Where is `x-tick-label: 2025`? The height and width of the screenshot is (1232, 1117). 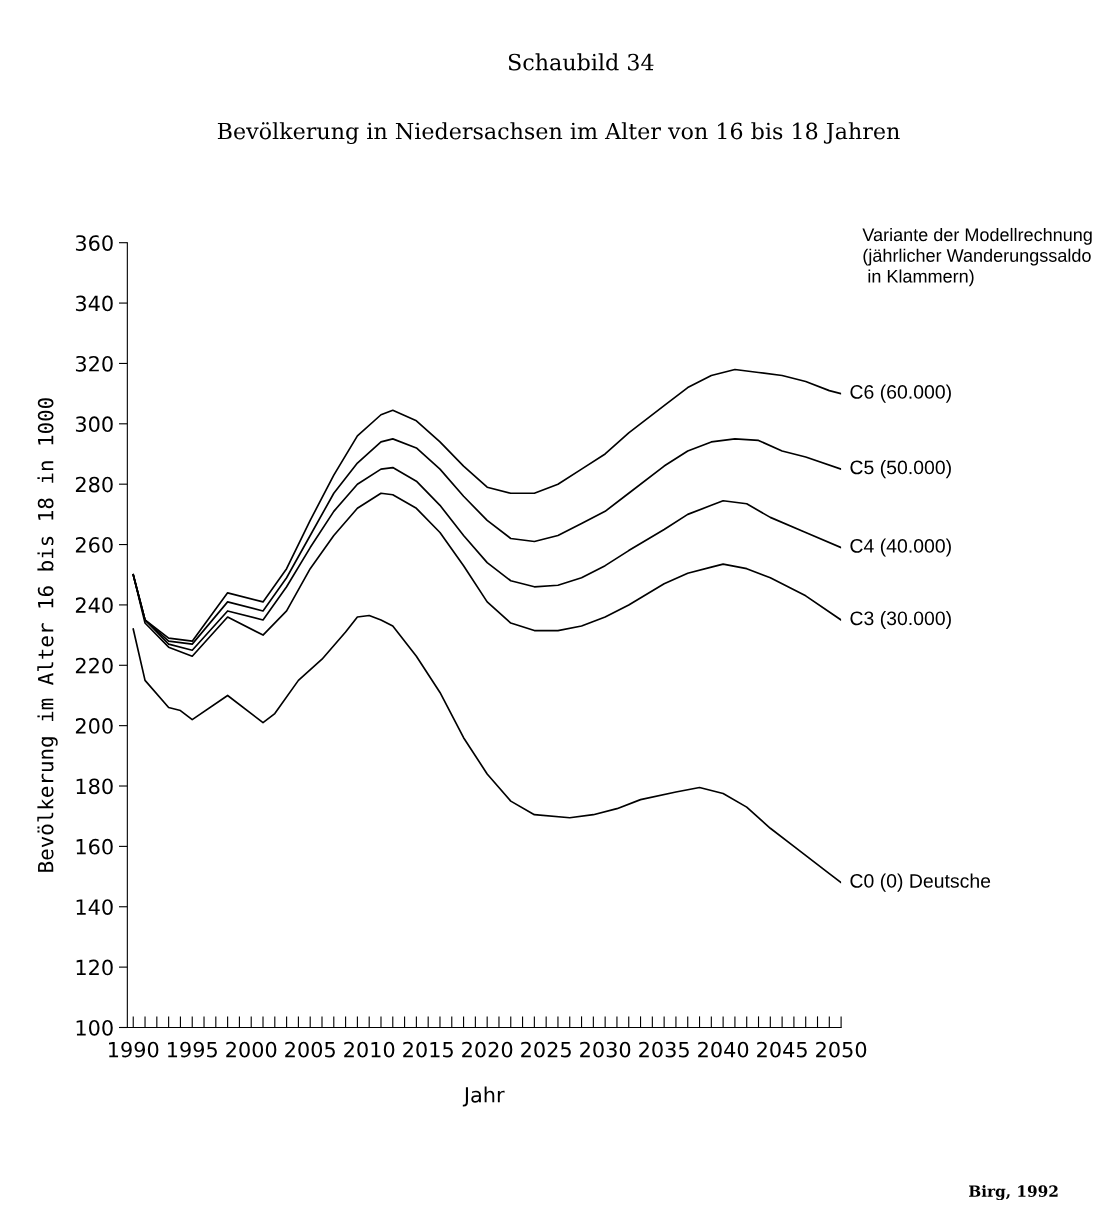 x-tick-label: 2025 is located at coordinates (546, 1049).